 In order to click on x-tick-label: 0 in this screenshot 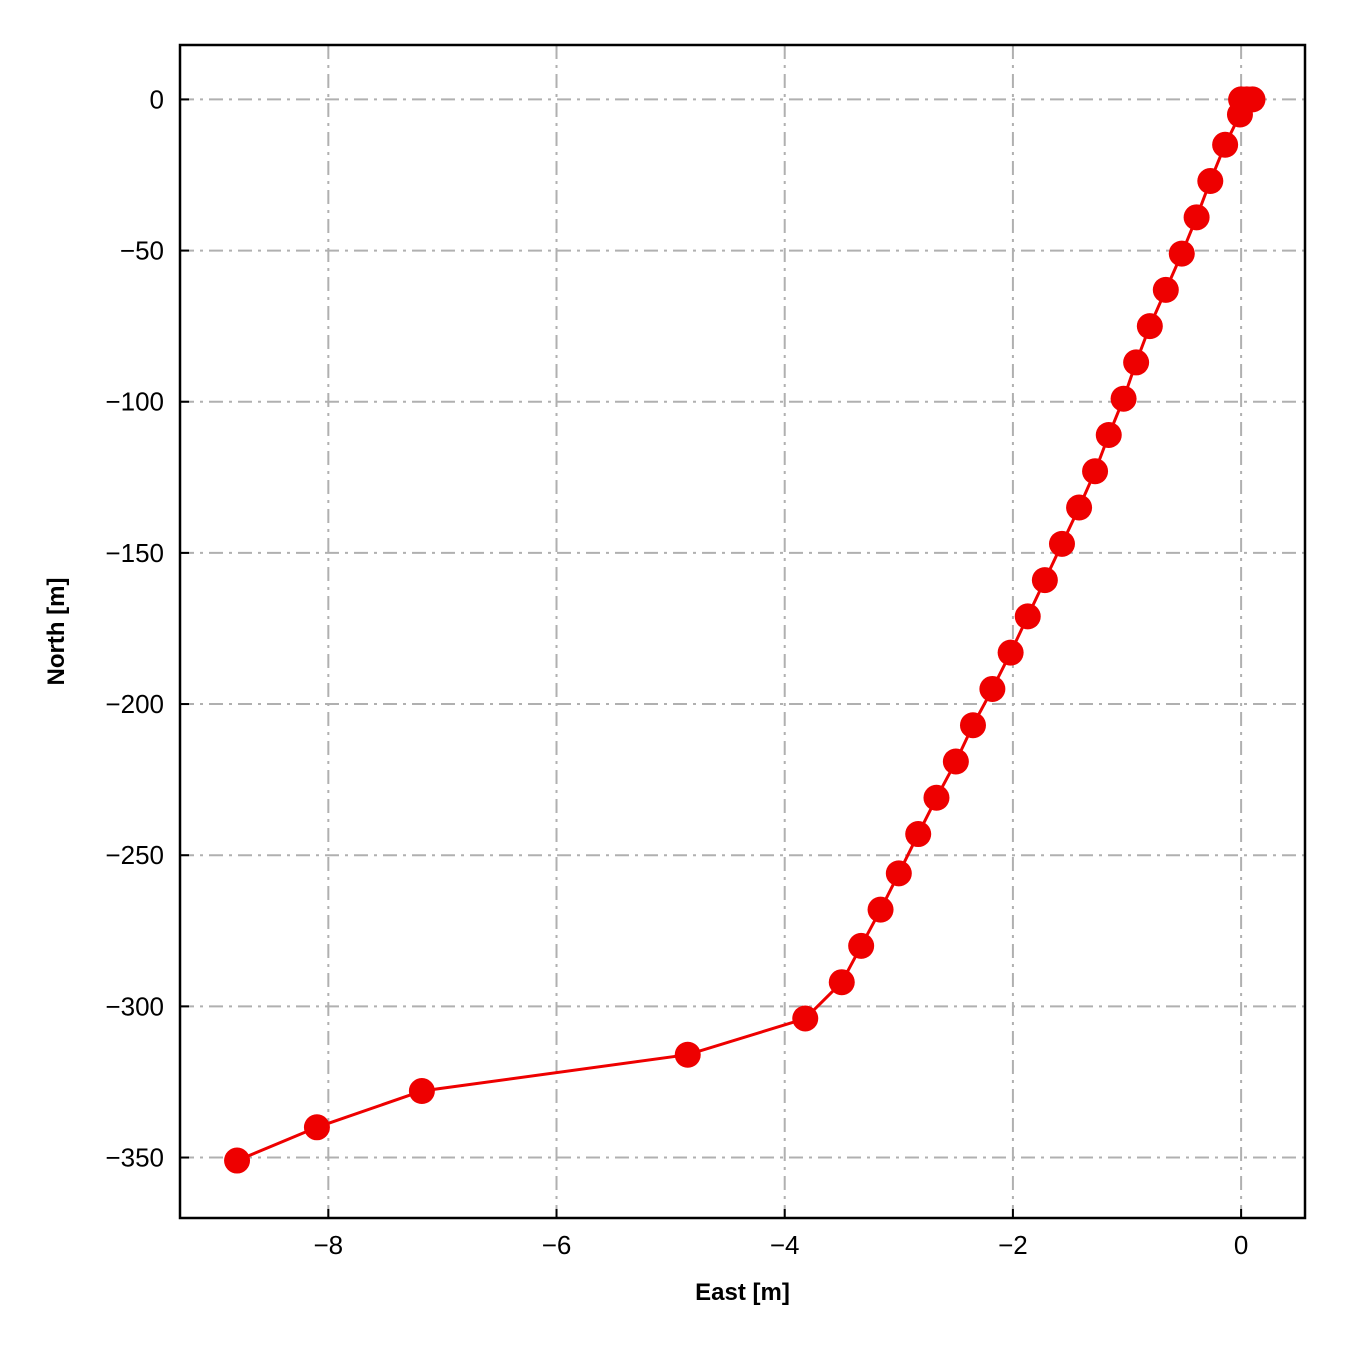, I will do `click(1241, 1245)`.